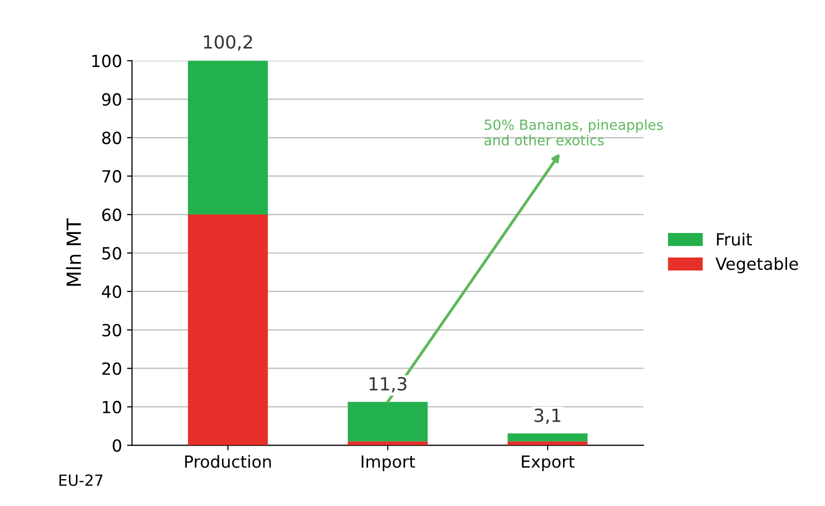  Describe the element at coordinates (548, 464) in the screenshot. I see `x-tick-label: Export` at that location.